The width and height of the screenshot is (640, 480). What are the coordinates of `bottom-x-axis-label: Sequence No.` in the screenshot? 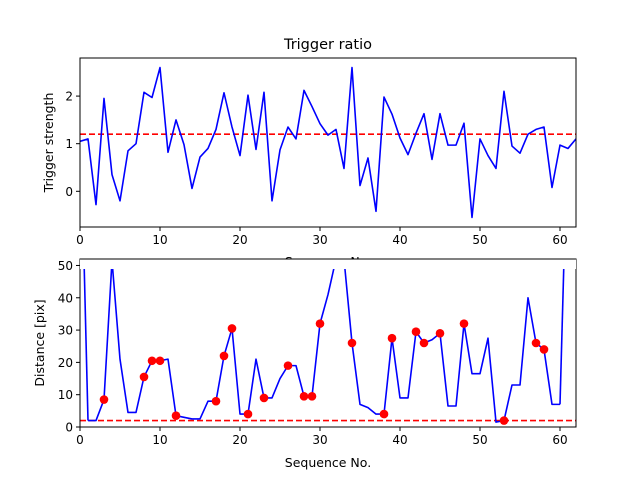 It's located at (328, 462).